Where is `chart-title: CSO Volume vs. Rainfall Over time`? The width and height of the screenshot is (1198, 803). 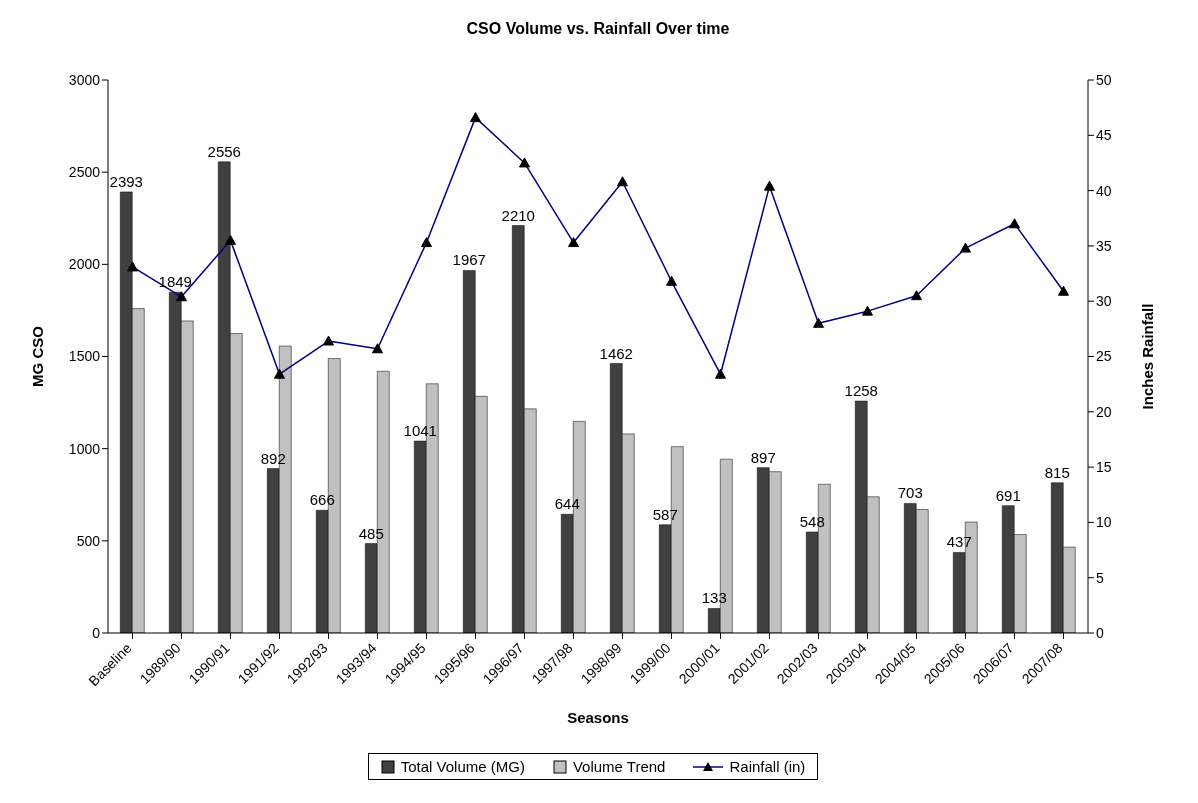
chart-title: CSO Volume vs. Rainfall Over time is located at coordinates (598, 29).